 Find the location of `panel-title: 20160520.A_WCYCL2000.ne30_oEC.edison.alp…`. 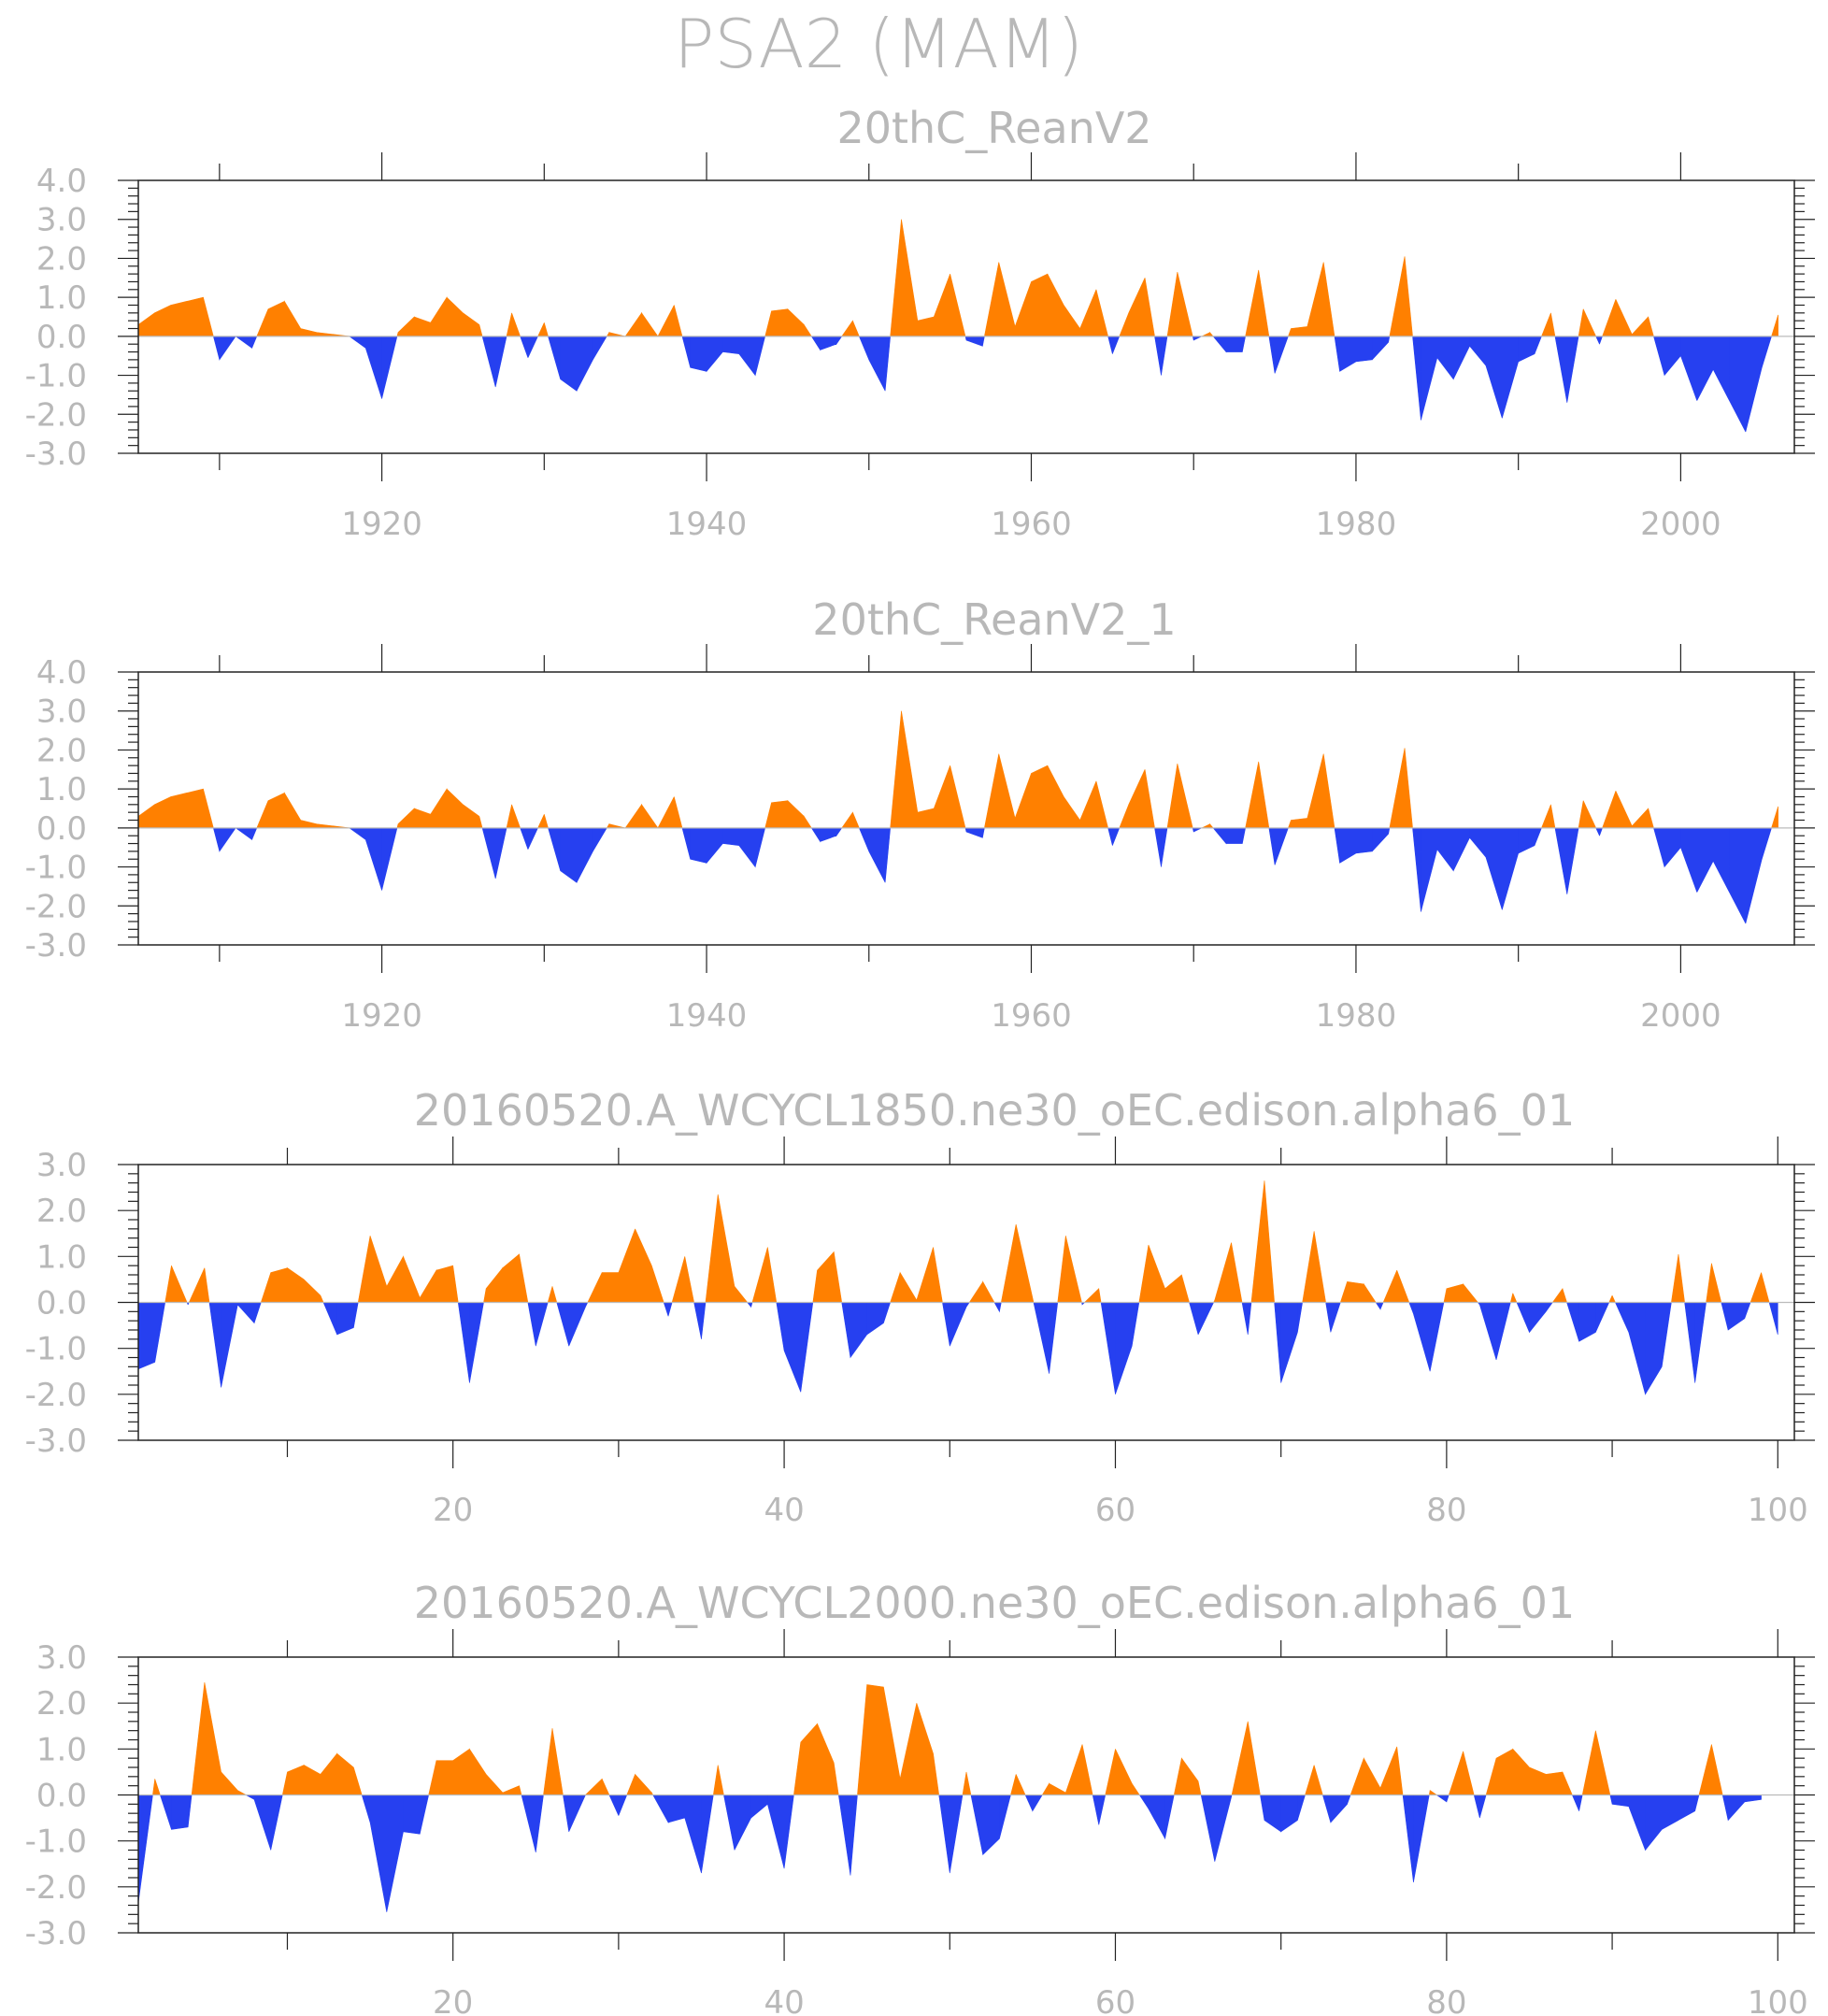

panel-title: 20160520.A_WCYCL2000.ne30_oEC.edison.alp… is located at coordinates (994, 1603).